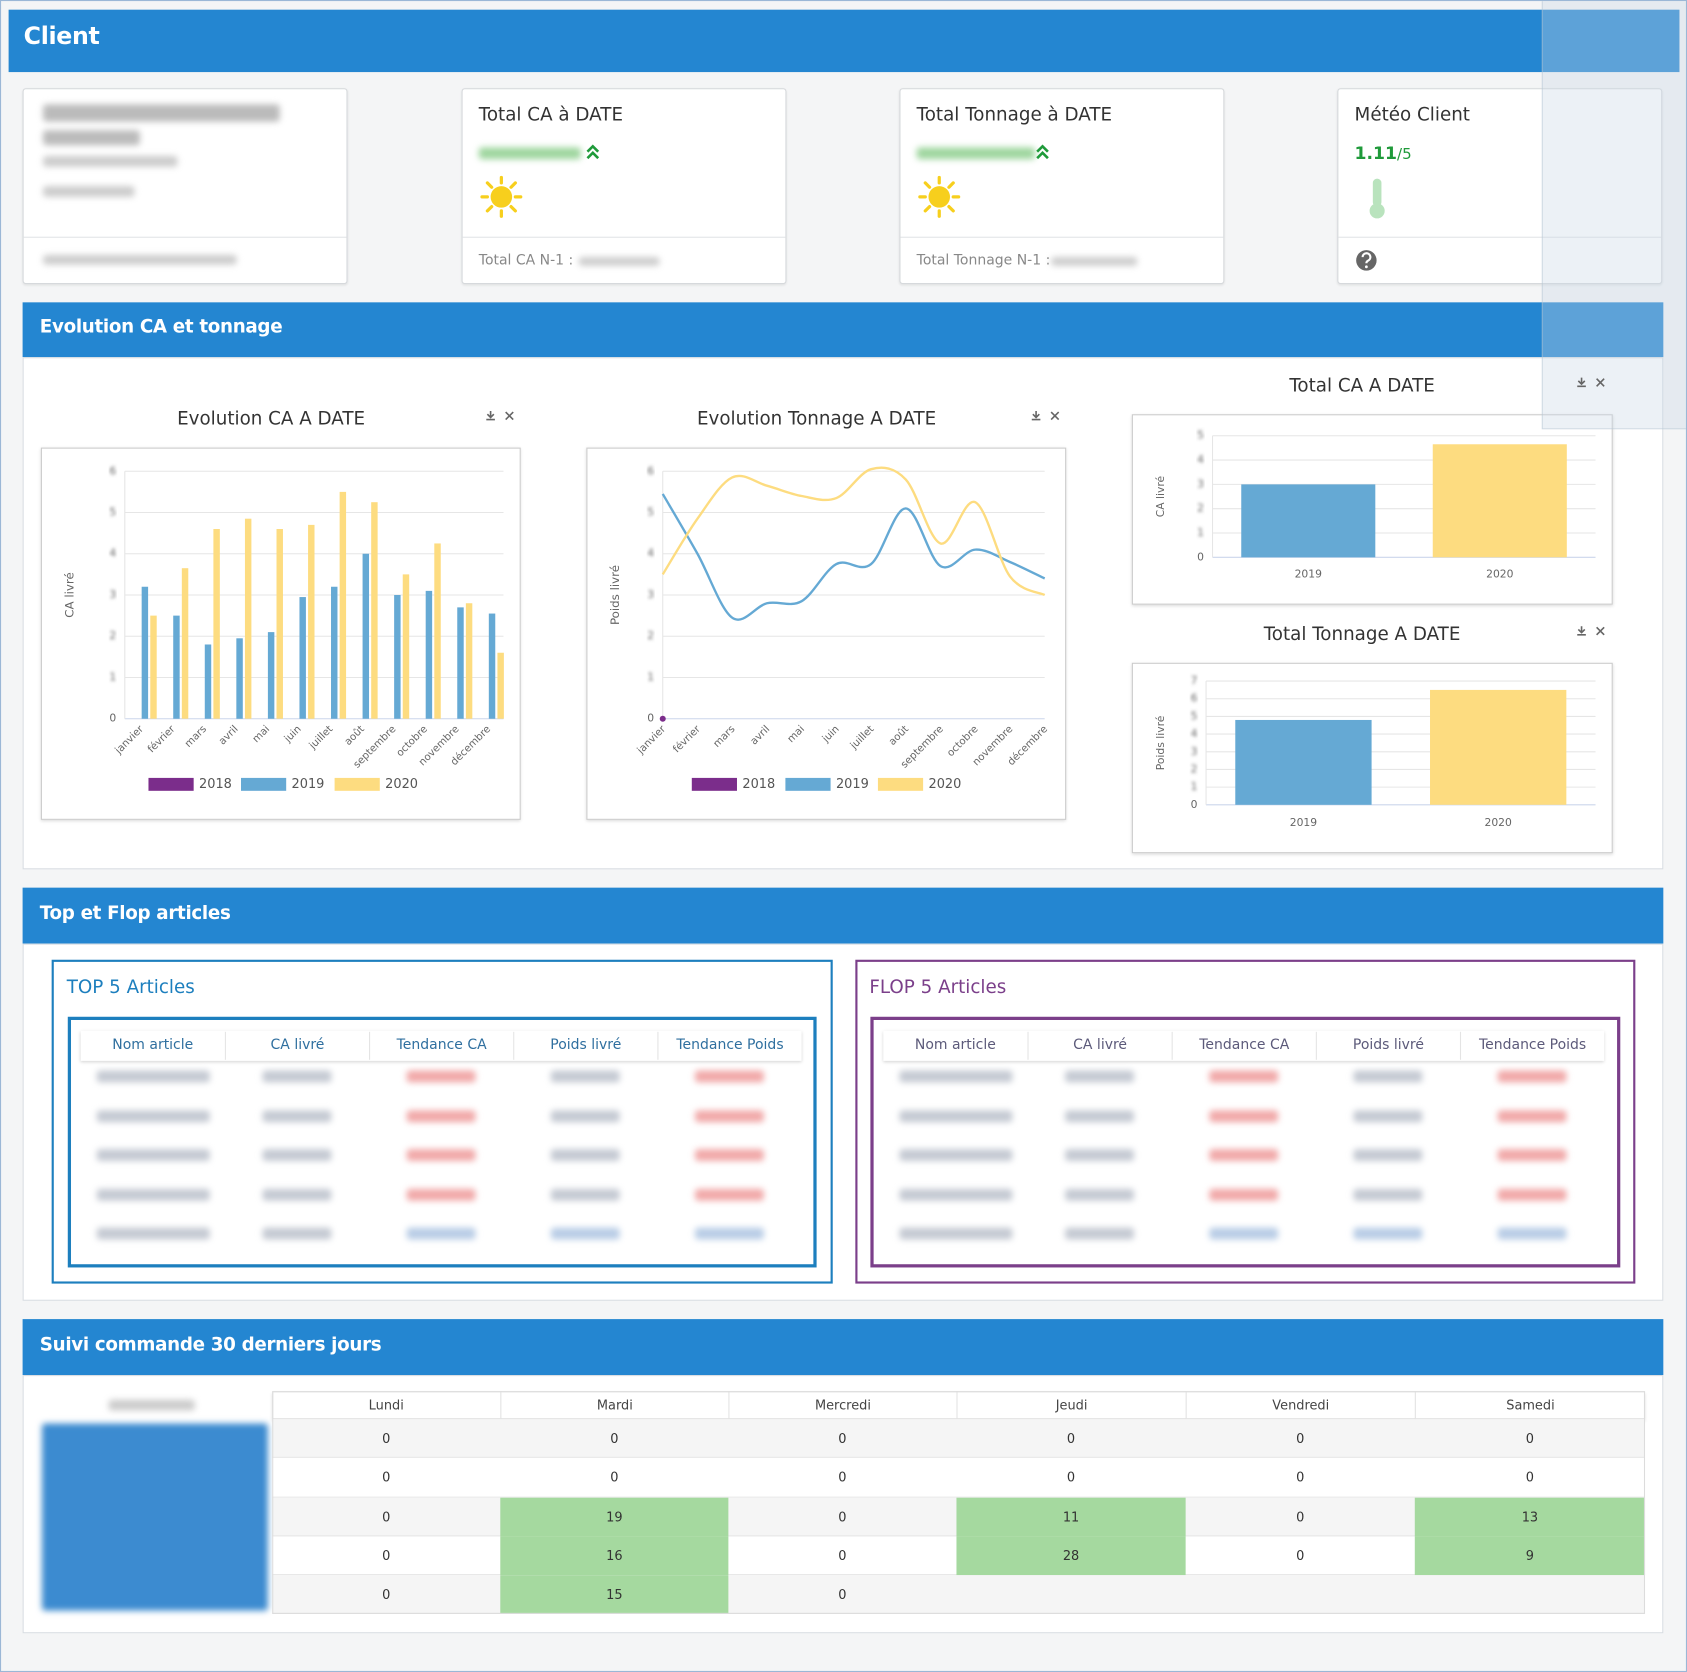 The height and width of the screenshot is (1672, 1687). Describe the element at coordinates (1530, 1517) in the screenshot. I see `order-cell: 13` at that location.